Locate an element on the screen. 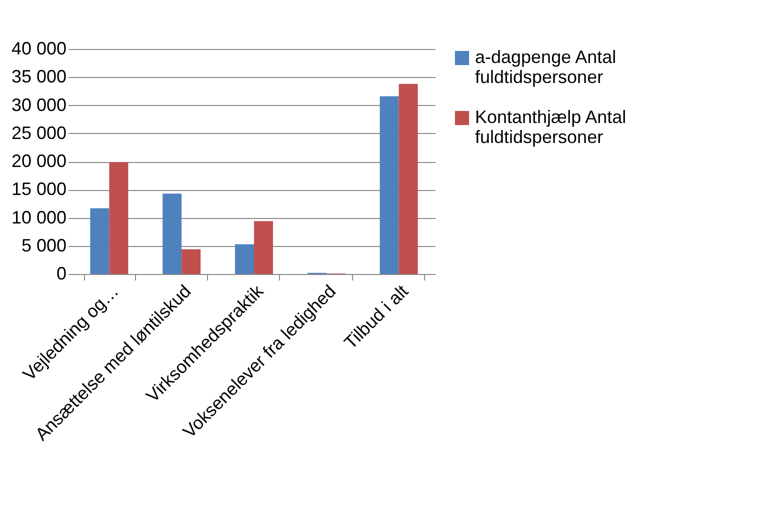  y-tick-label: 35 000 is located at coordinates (38, 76).